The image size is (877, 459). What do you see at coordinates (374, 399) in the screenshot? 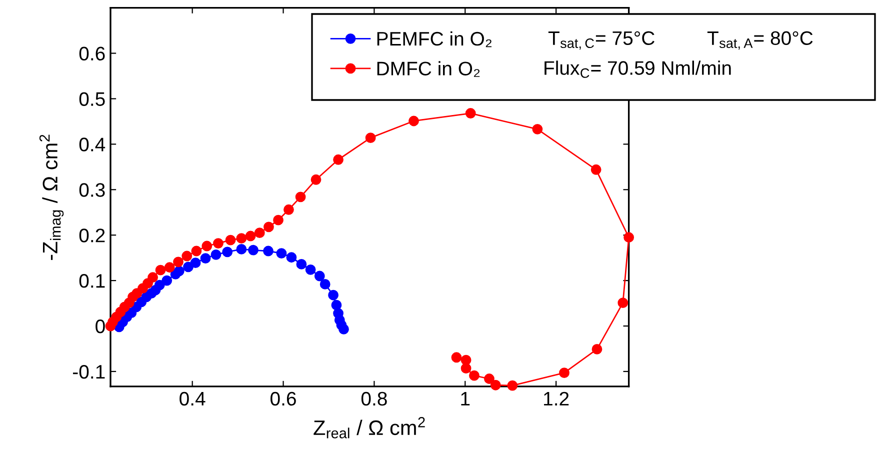
I see `x-tick-label: 0.8` at bounding box center [374, 399].